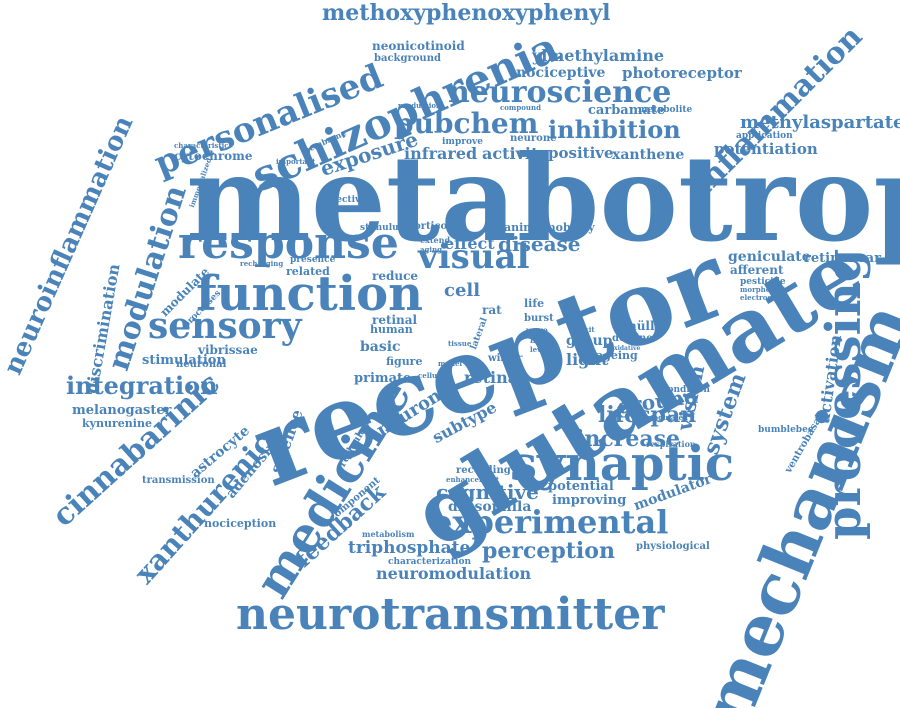 The width and height of the screenshot is (900, 708). Describe the element at coordinates (515, 153) in the screenshot. I see `word-activity: activity` at that location.